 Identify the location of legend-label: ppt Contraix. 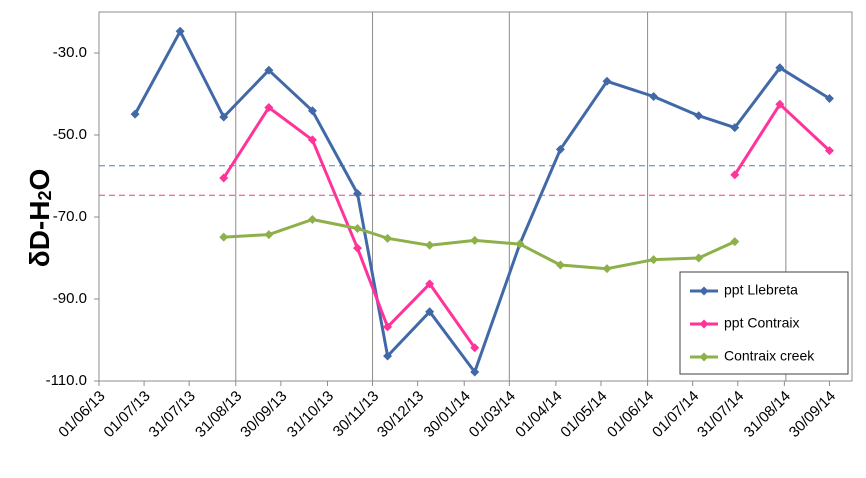
(761, 323).